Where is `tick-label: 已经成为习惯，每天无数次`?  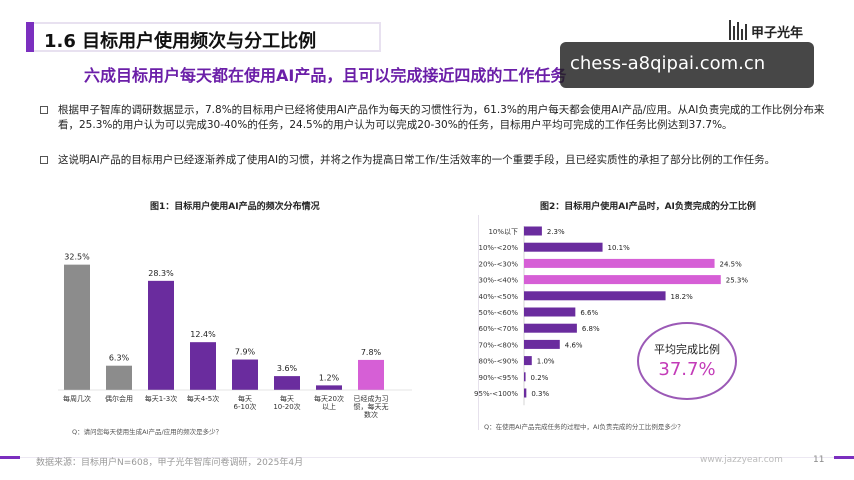
tick-label: 已经成为习惯，每天无数次 is located at coordinates (371, 406).